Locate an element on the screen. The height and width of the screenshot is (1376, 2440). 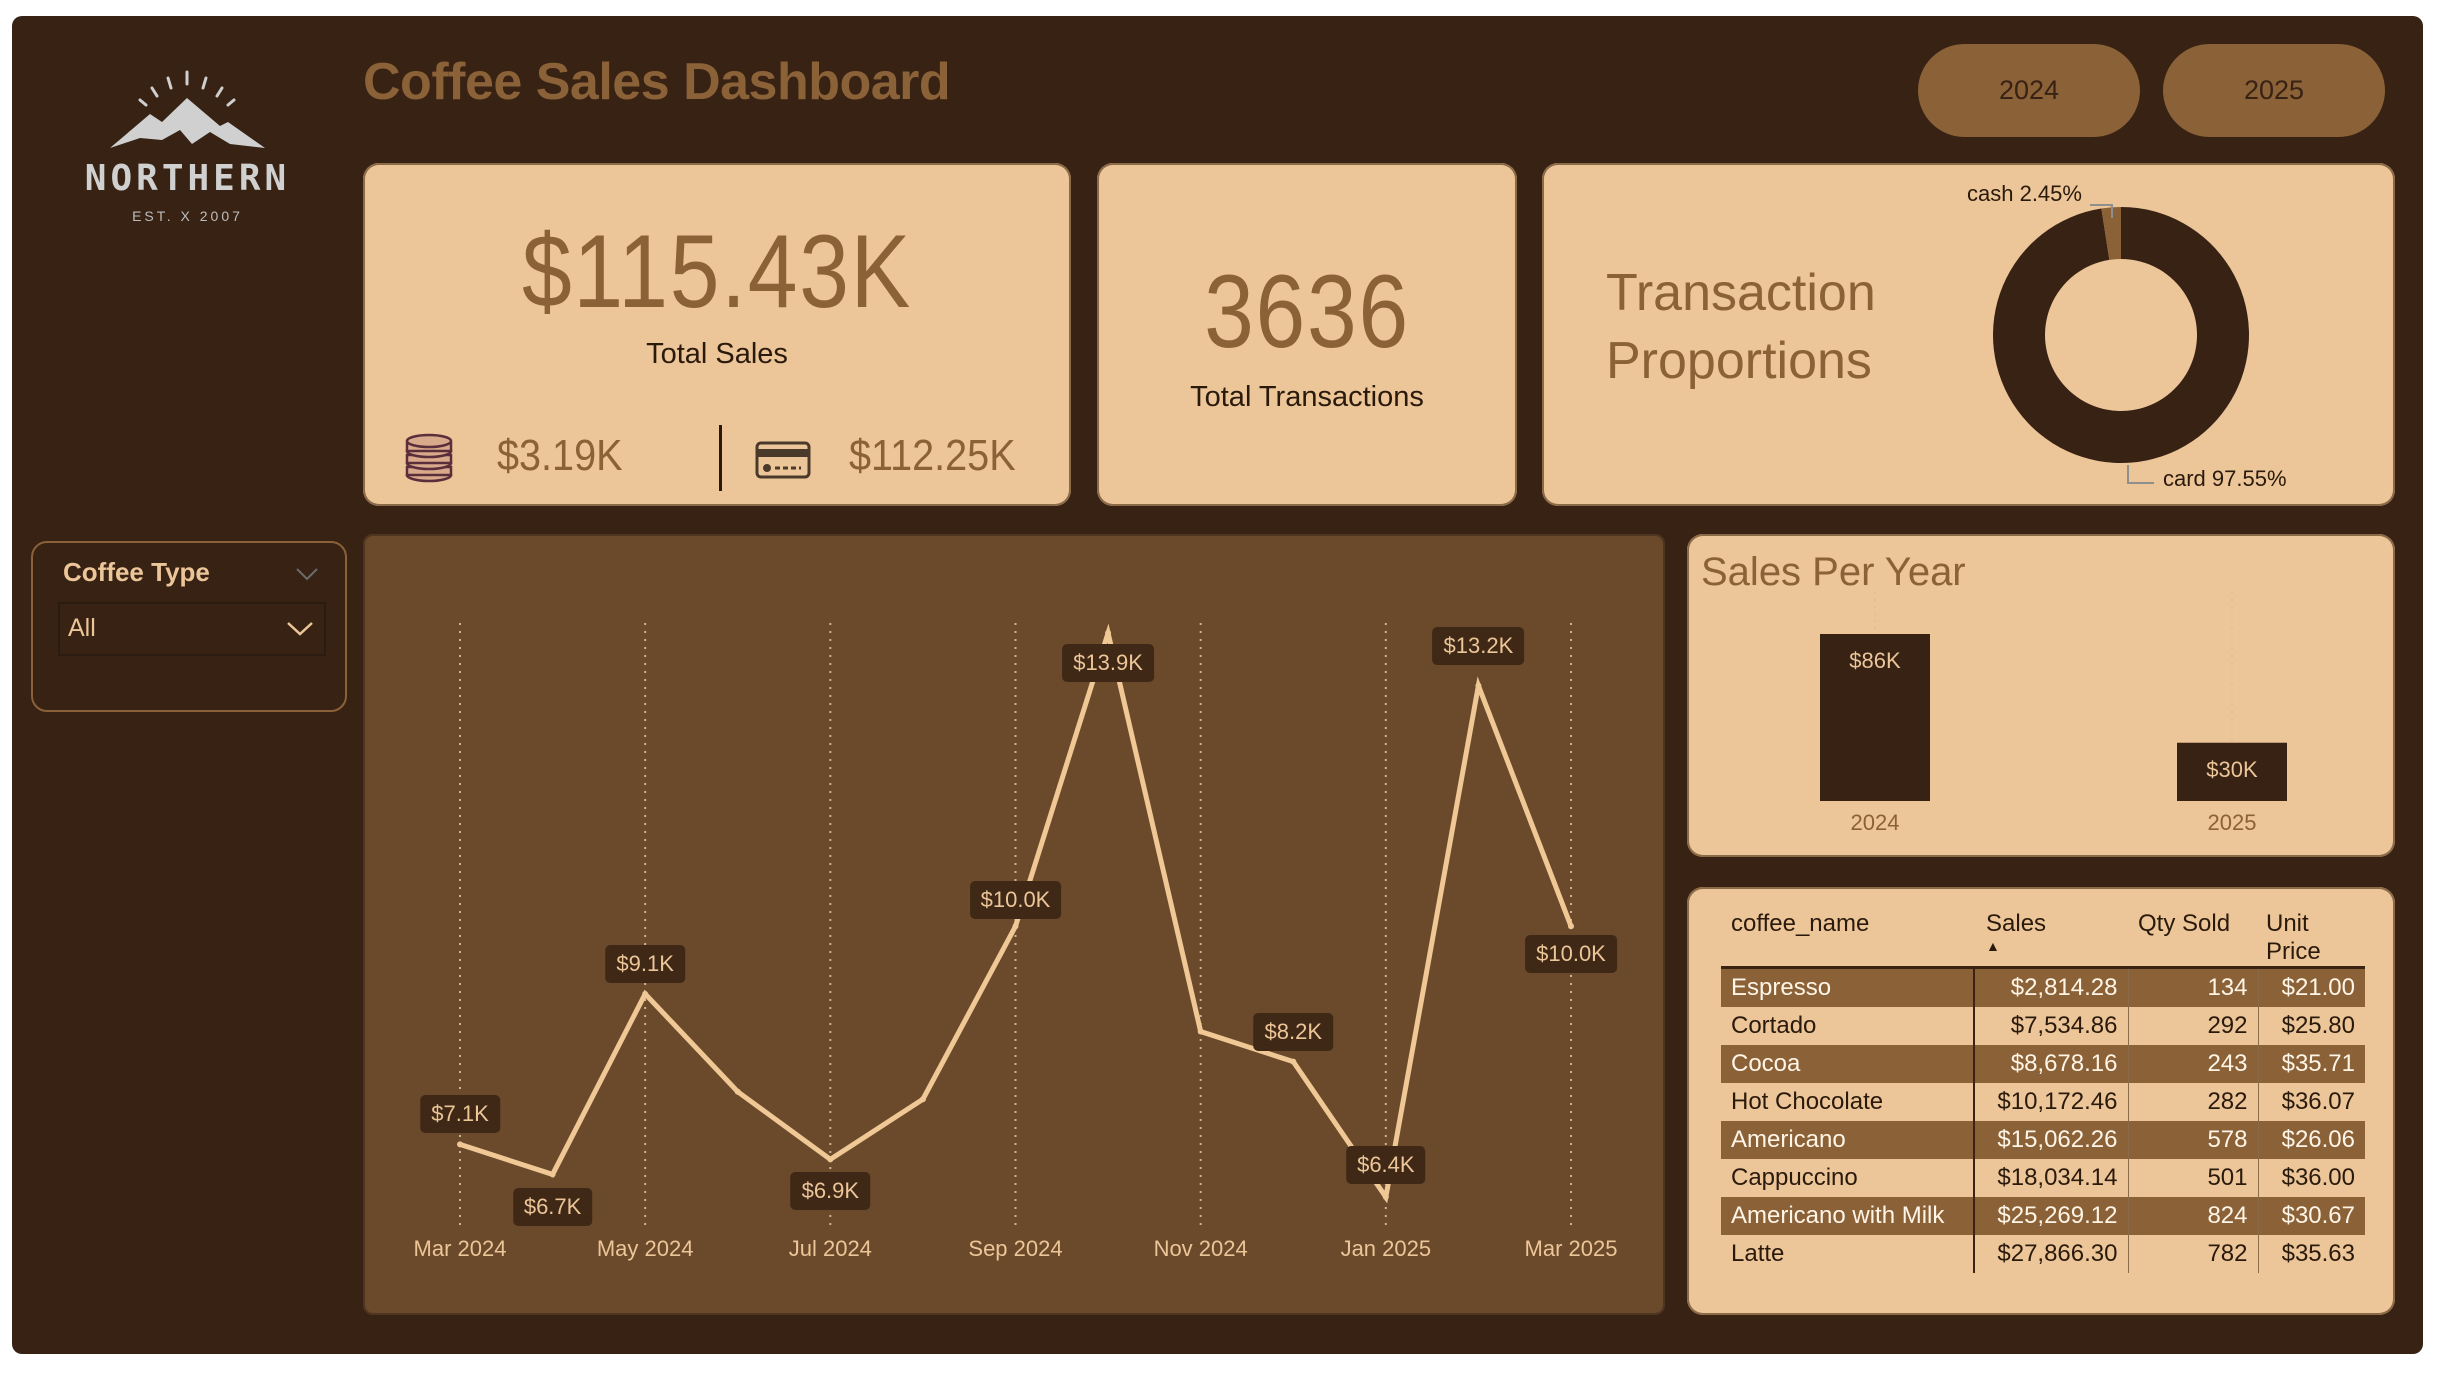
sales-per-year-card: Sales Per Year is located at coordinates (2041, 695).